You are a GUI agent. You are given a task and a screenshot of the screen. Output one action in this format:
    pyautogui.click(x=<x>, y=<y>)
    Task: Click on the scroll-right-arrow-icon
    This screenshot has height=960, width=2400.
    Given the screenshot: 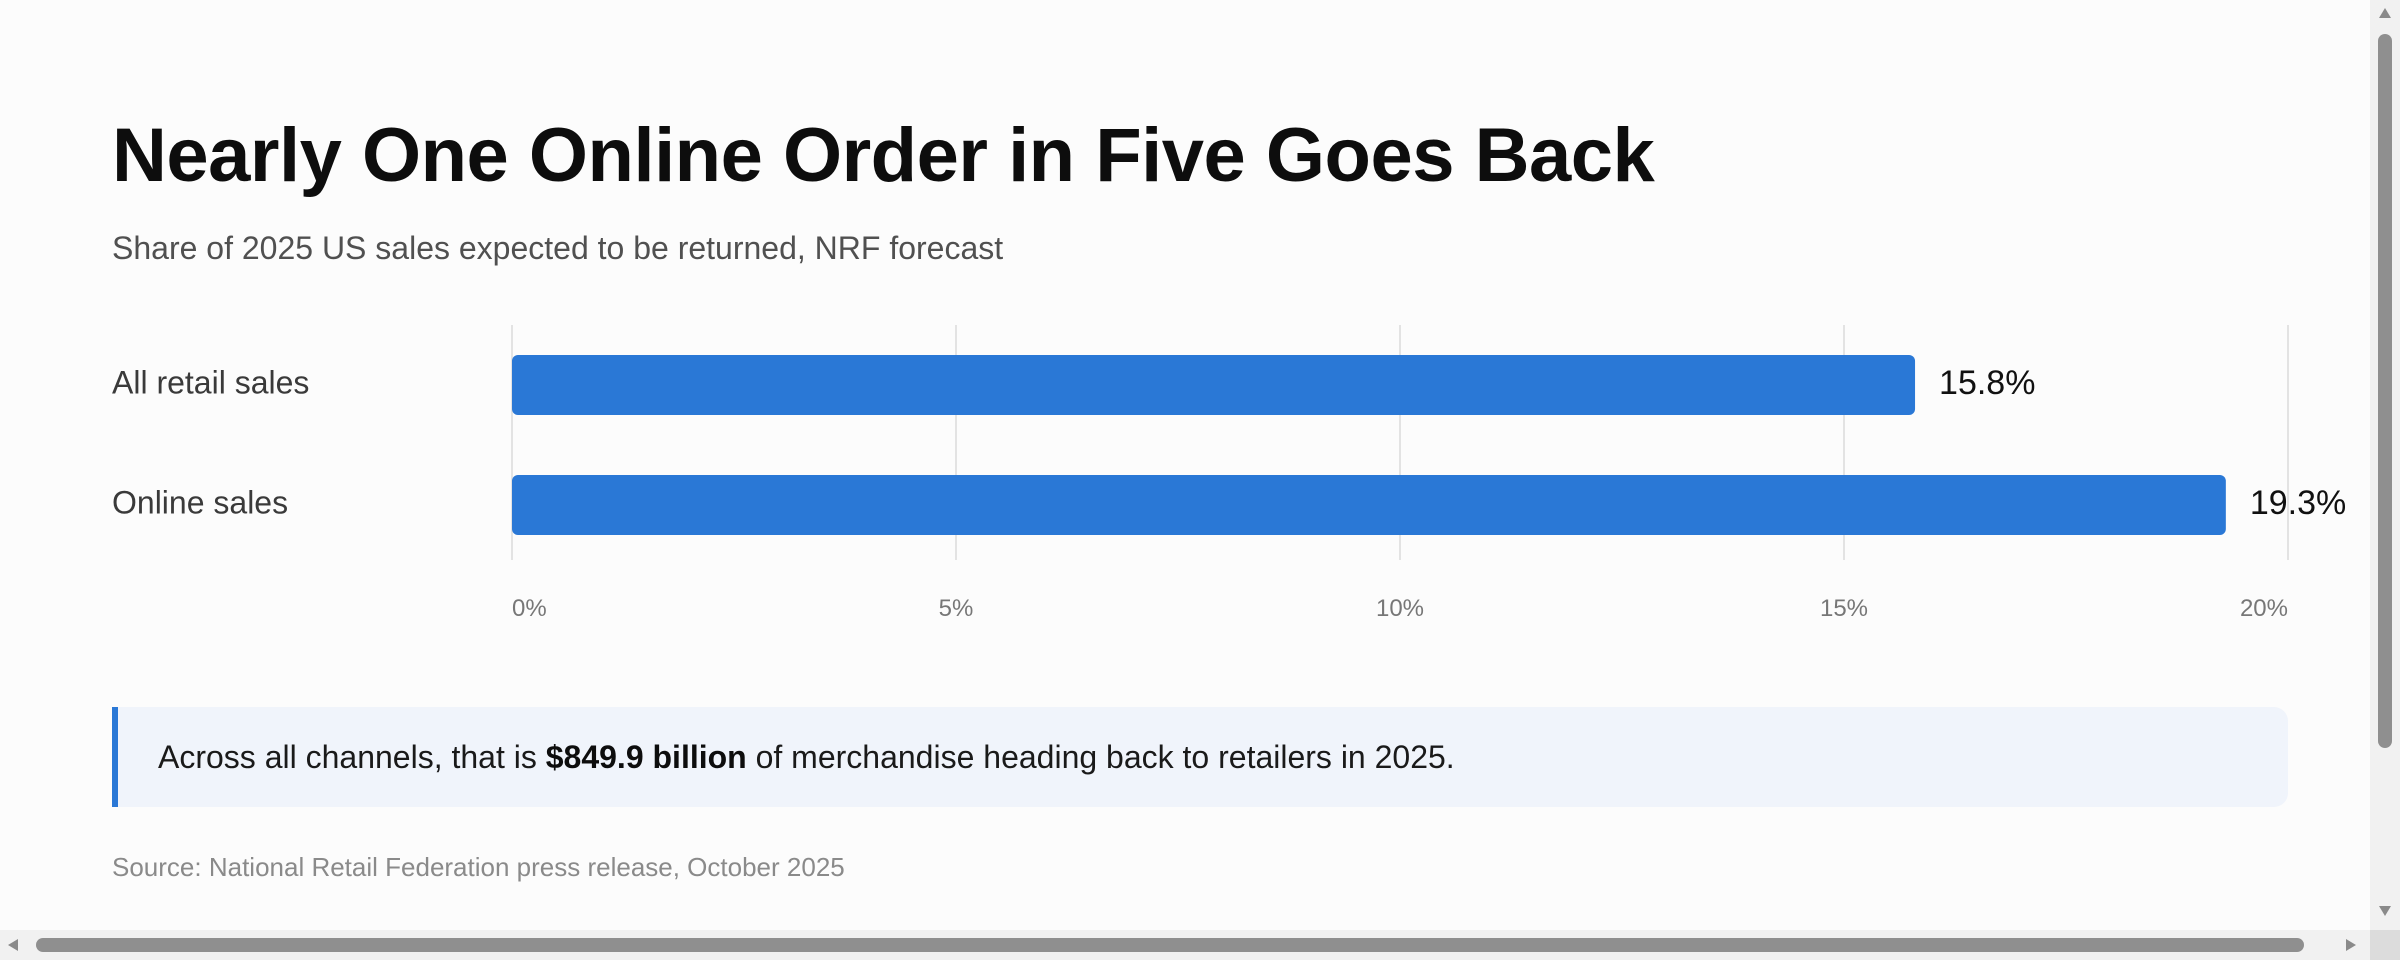 What is the action you would take?
    pyautogui.click(x=2351, y=945)
    